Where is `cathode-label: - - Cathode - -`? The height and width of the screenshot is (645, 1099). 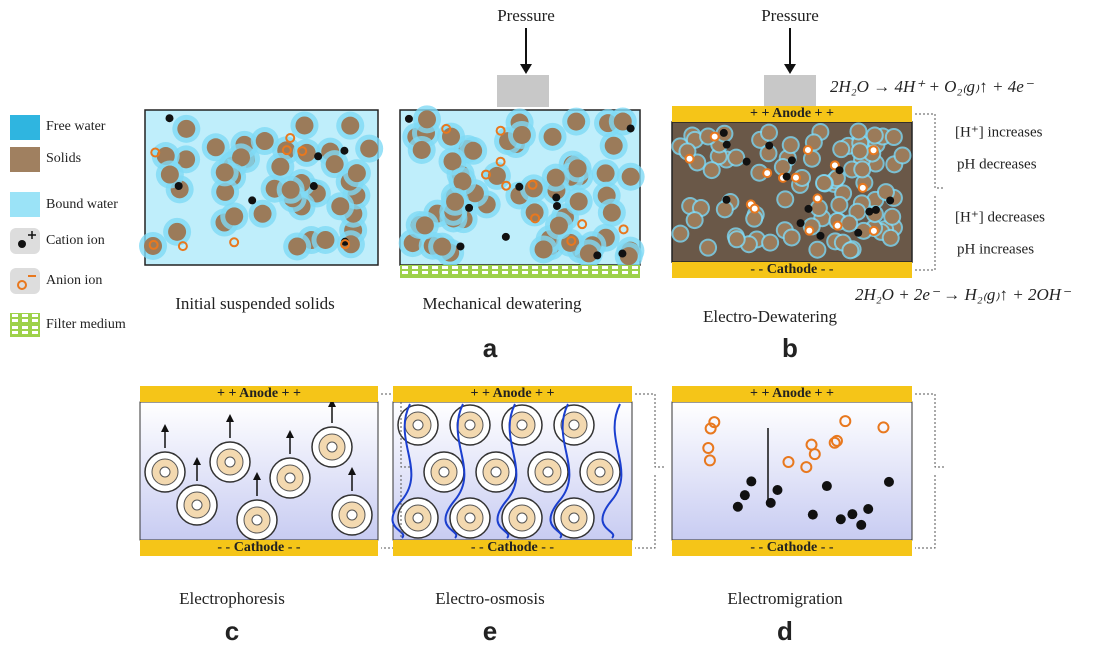 cathode-label: - - Cathode - - is located at coordinates (513, 547).